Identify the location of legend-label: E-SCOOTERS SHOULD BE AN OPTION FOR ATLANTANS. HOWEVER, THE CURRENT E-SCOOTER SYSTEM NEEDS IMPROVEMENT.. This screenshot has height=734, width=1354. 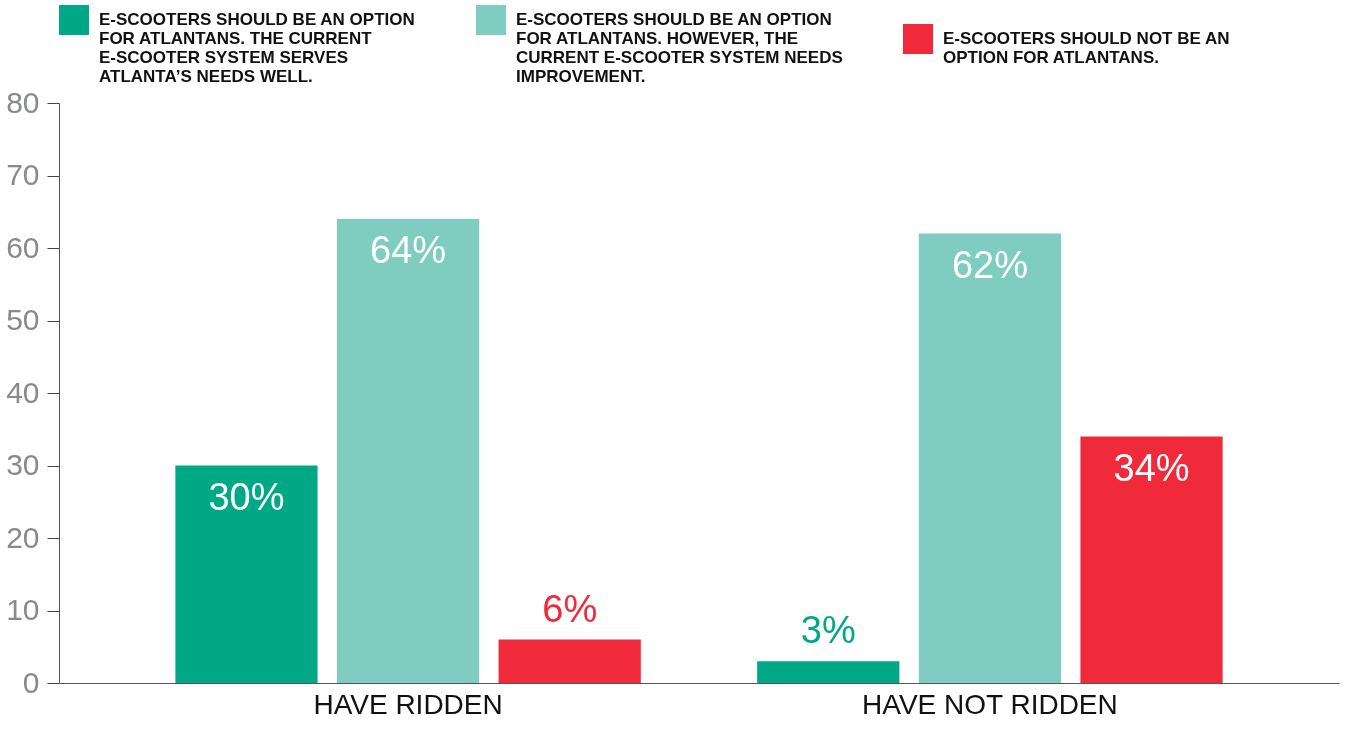
(679, 48).